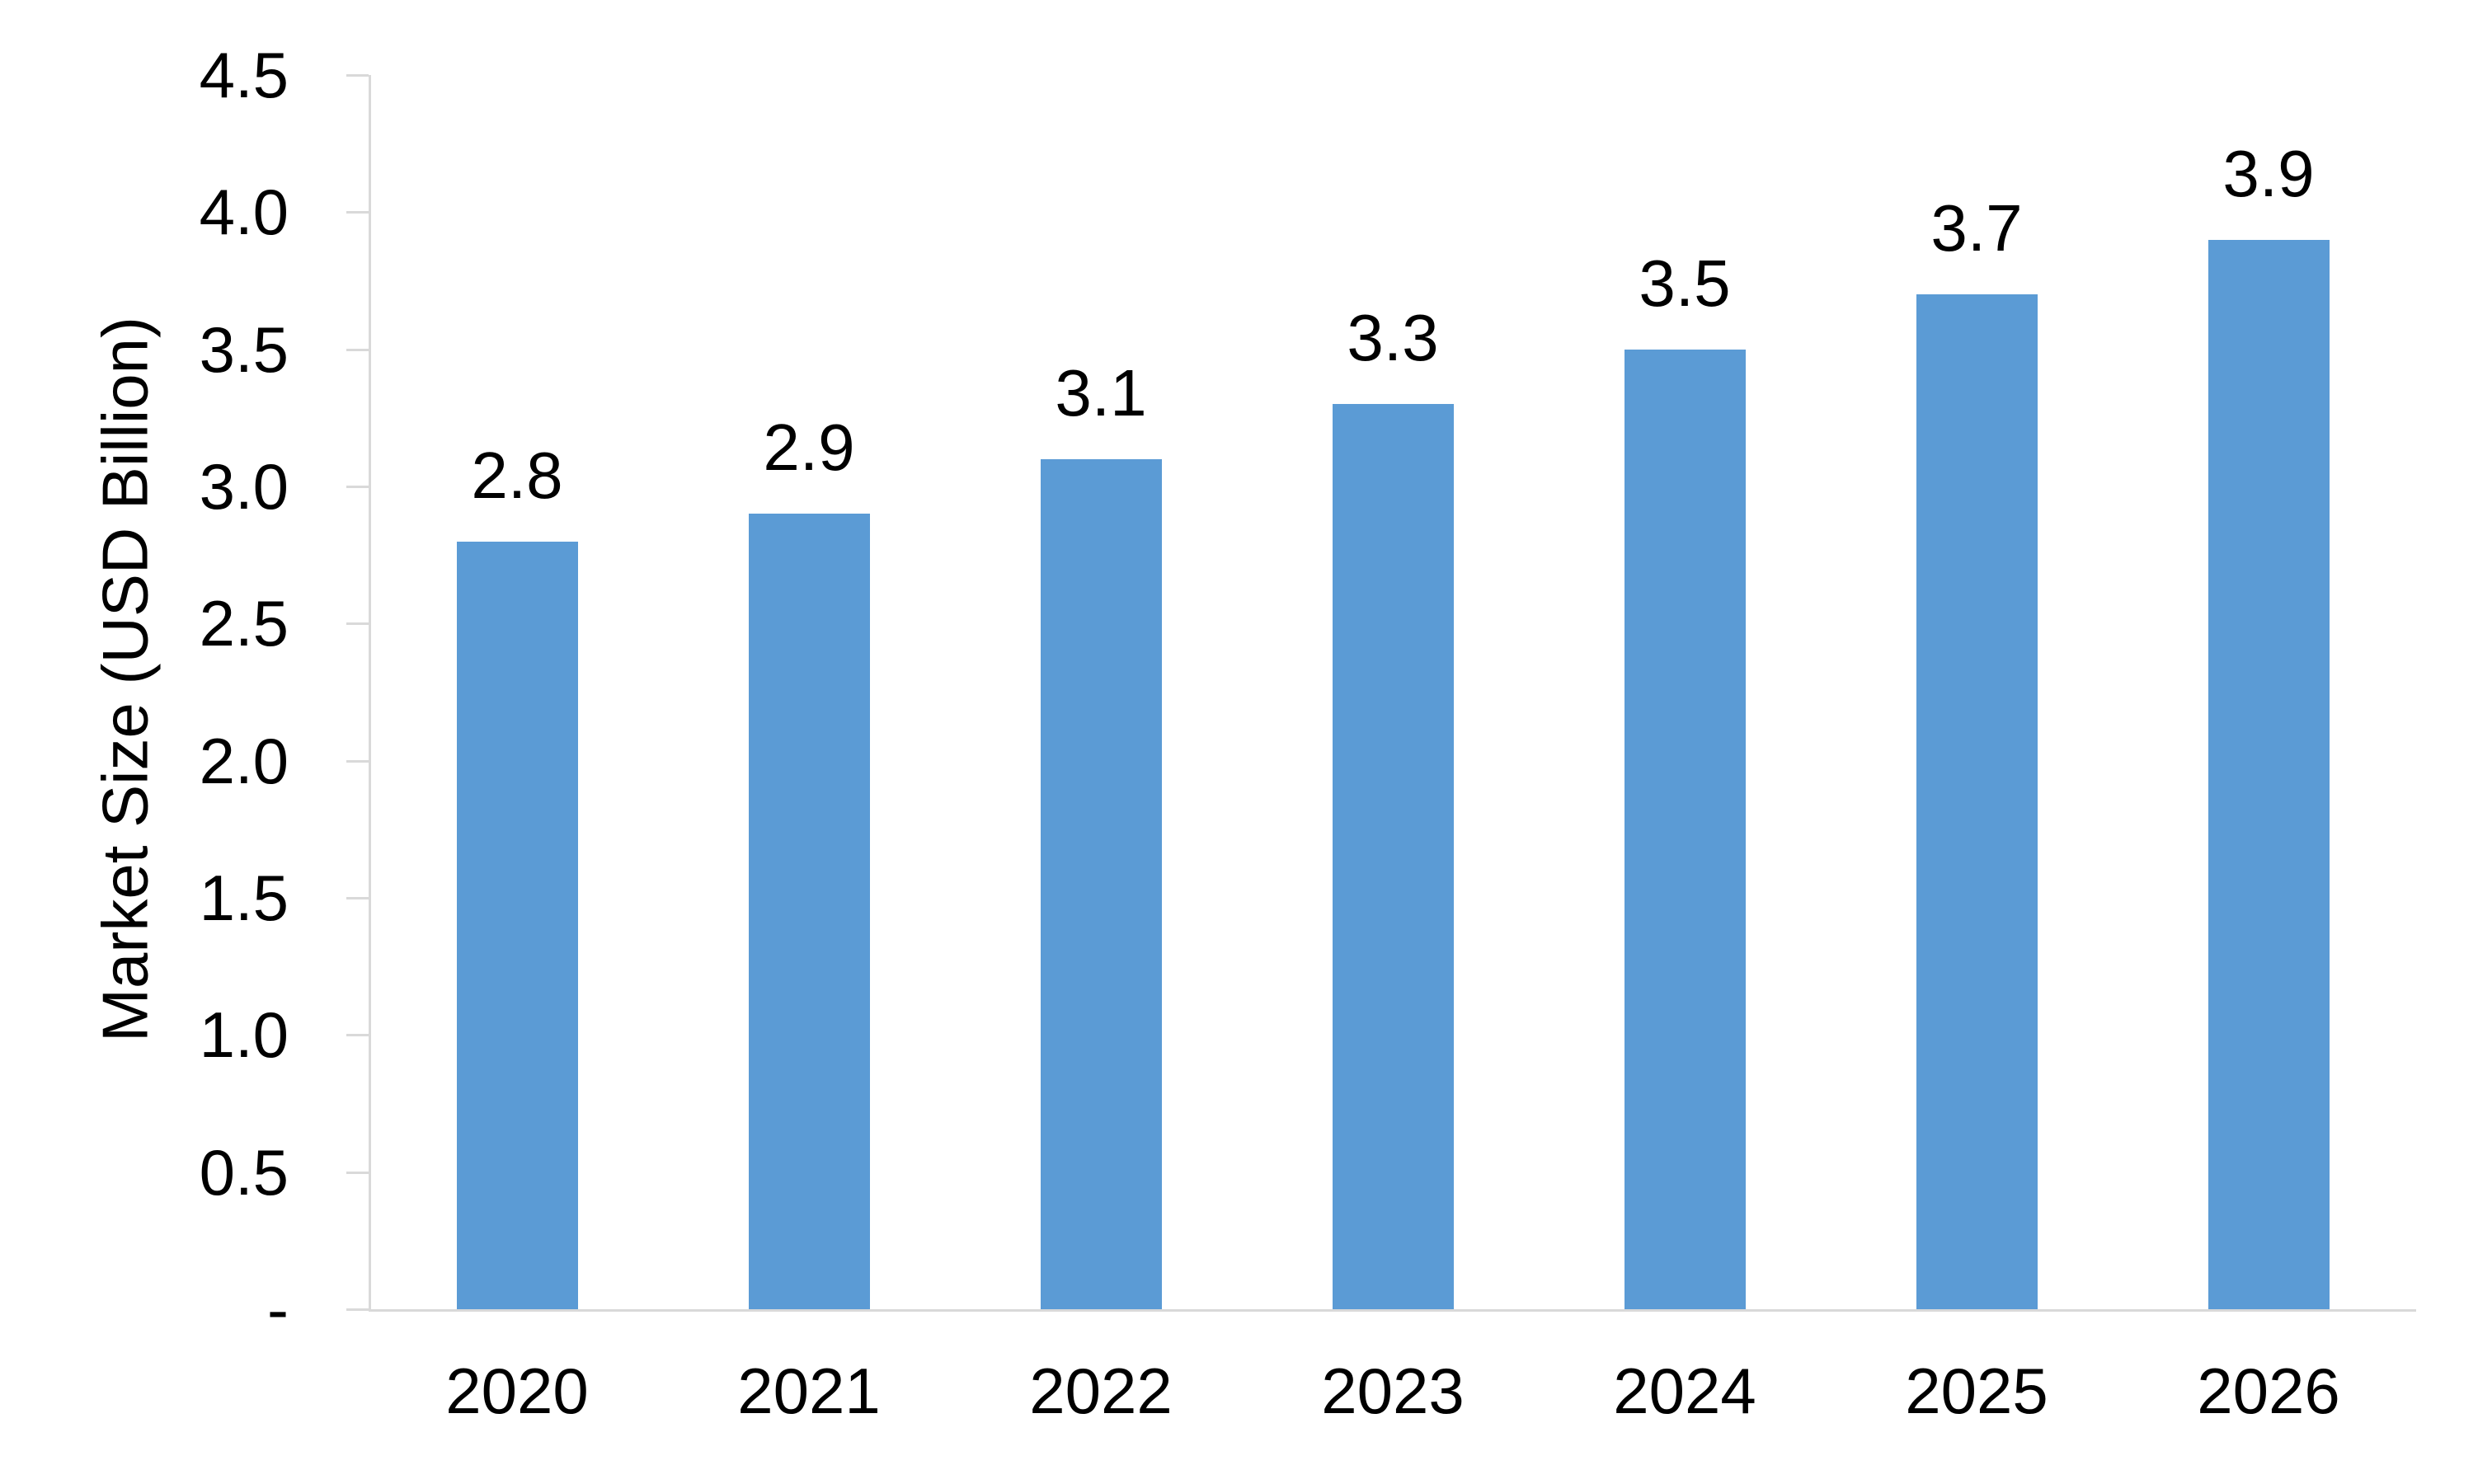  I want to click on y-tick-label: 1.5, so click(244, 898).